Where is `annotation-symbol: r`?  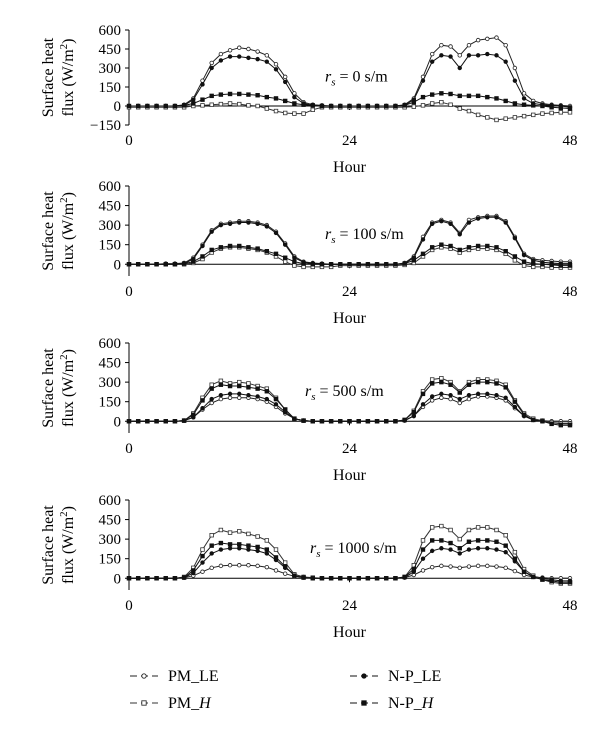 annotation-symbol: r is located at coordinates (313, 548).